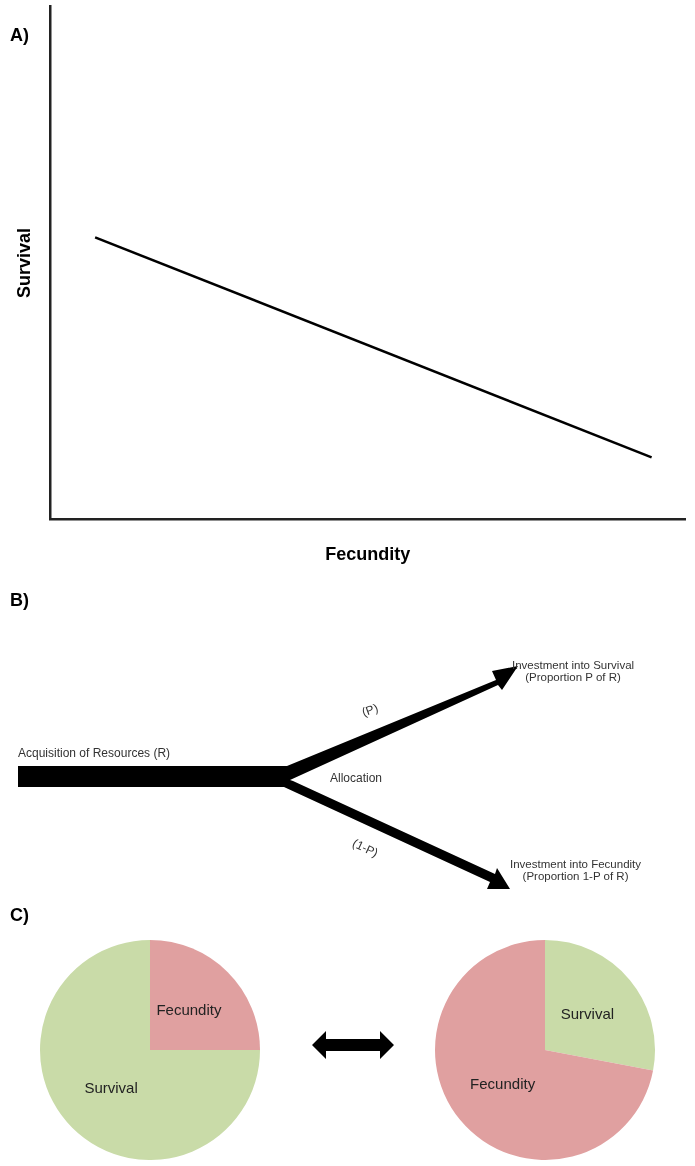 This screenshot has width=695, height=1166. Describe the element at coordinates (23, 263) in the screenshot. I see `y-axis-title: Survival` at that location.